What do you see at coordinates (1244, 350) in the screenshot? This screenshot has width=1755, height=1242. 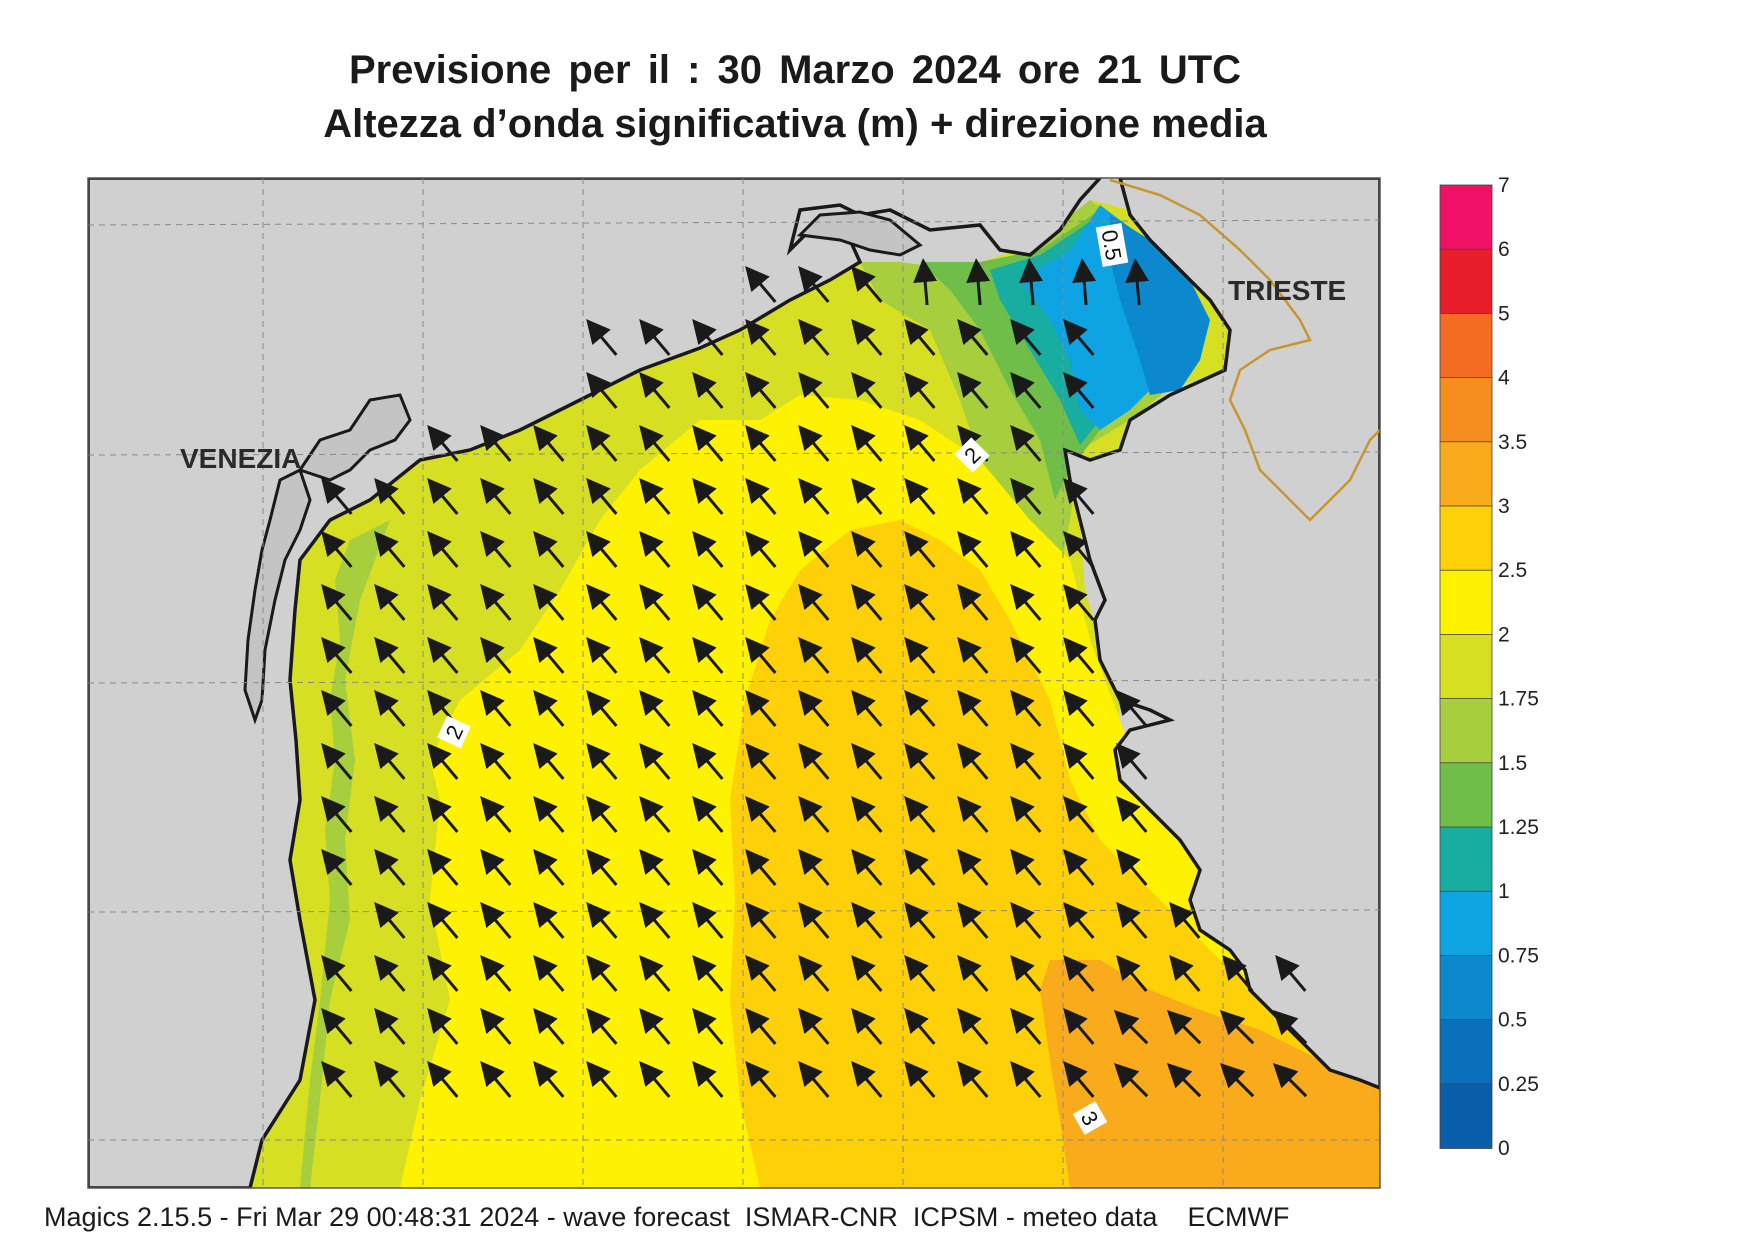 I see `border-line` at bounding box center [1244, 350].